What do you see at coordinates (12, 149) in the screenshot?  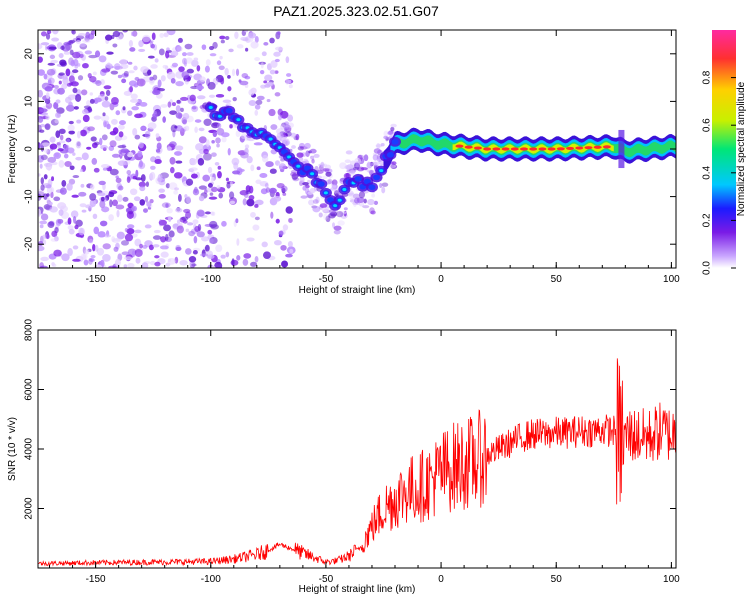 I see `spectrogram-y-label: Frequency (Hz)` at bounding box center [12, 149].